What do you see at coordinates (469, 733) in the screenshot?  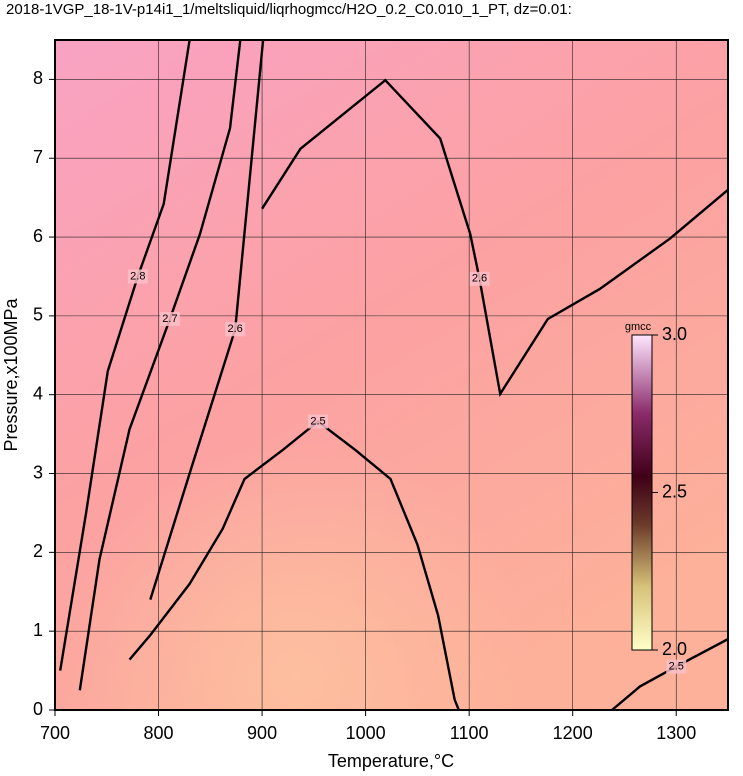 I see `x-tick-label: 1100` at bounding box center [469, 733].